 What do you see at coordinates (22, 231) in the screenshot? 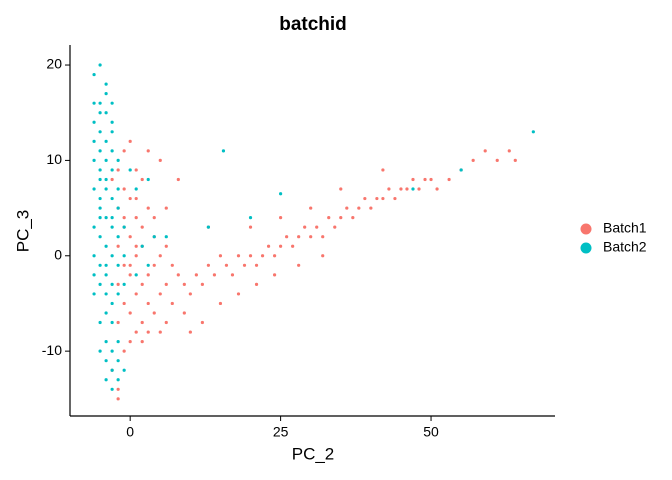
I see `y-axis-title: PC_3` at bounding box center [22, 231].